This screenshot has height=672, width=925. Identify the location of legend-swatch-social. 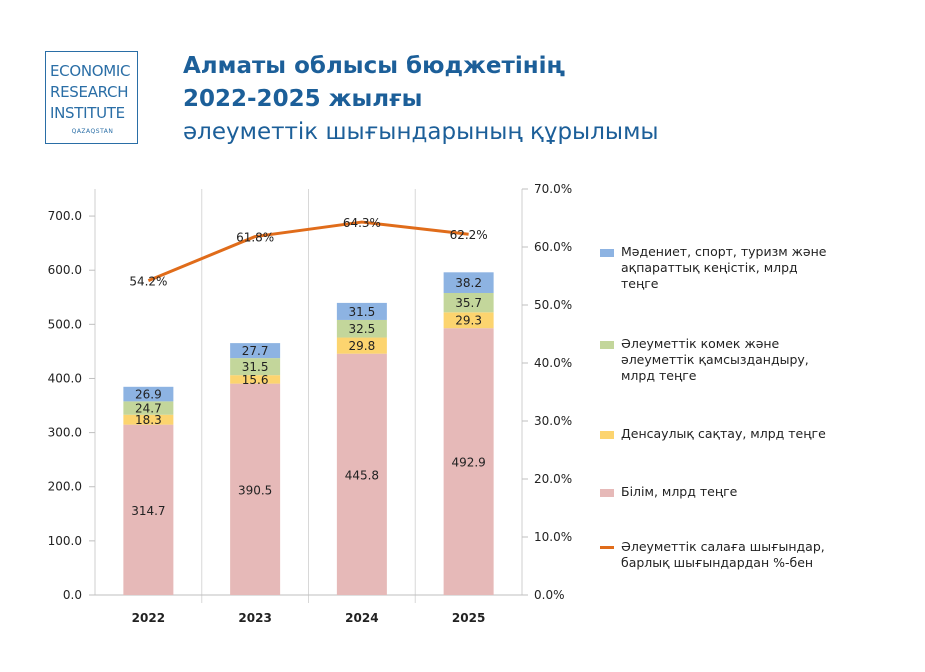
(607, 345).